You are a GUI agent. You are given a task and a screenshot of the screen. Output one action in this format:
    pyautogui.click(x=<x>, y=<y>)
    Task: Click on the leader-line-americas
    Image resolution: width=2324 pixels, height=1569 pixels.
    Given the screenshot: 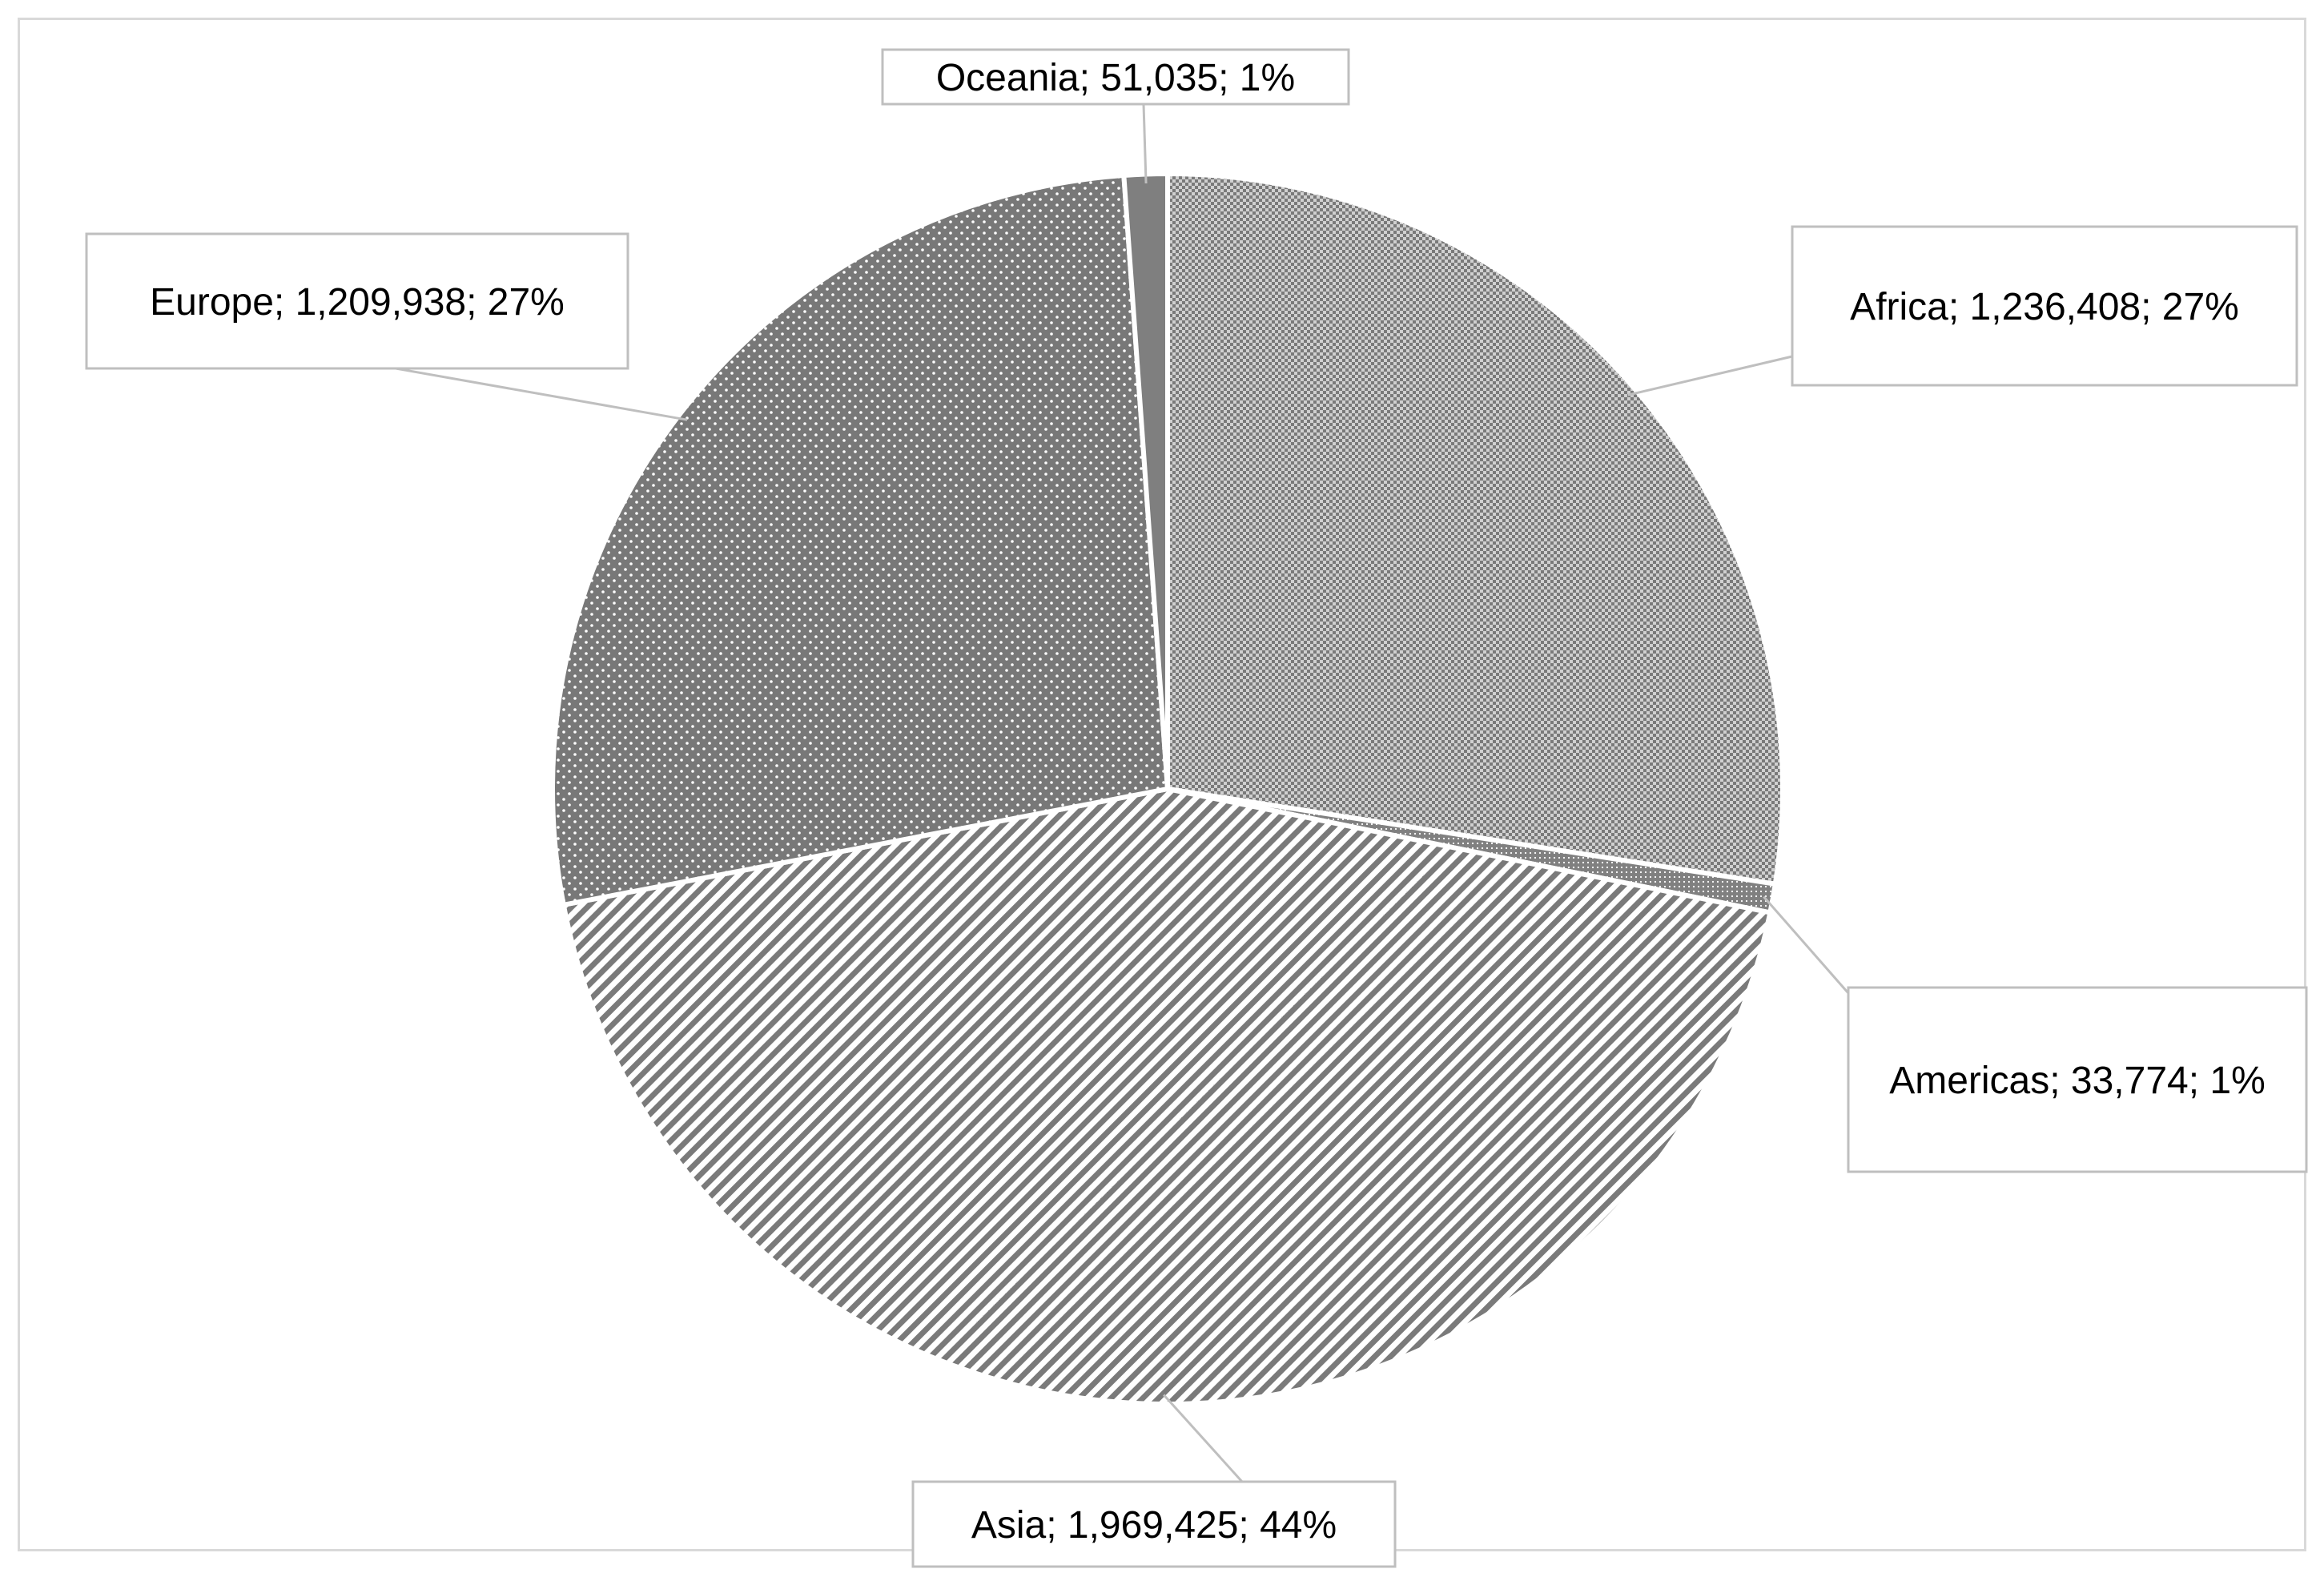 What is the action you would take?
    pyautogui.click(x=1806, y=944)
    